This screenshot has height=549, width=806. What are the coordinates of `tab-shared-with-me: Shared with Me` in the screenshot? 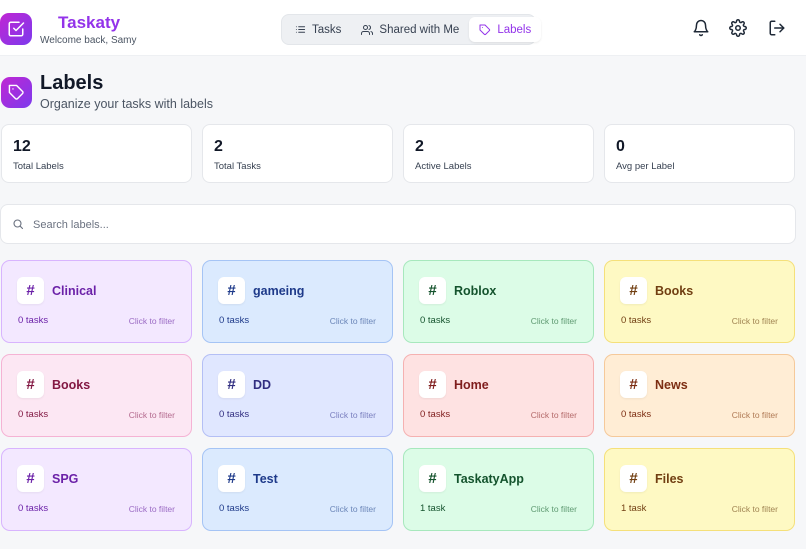 It's located at (410, 29).